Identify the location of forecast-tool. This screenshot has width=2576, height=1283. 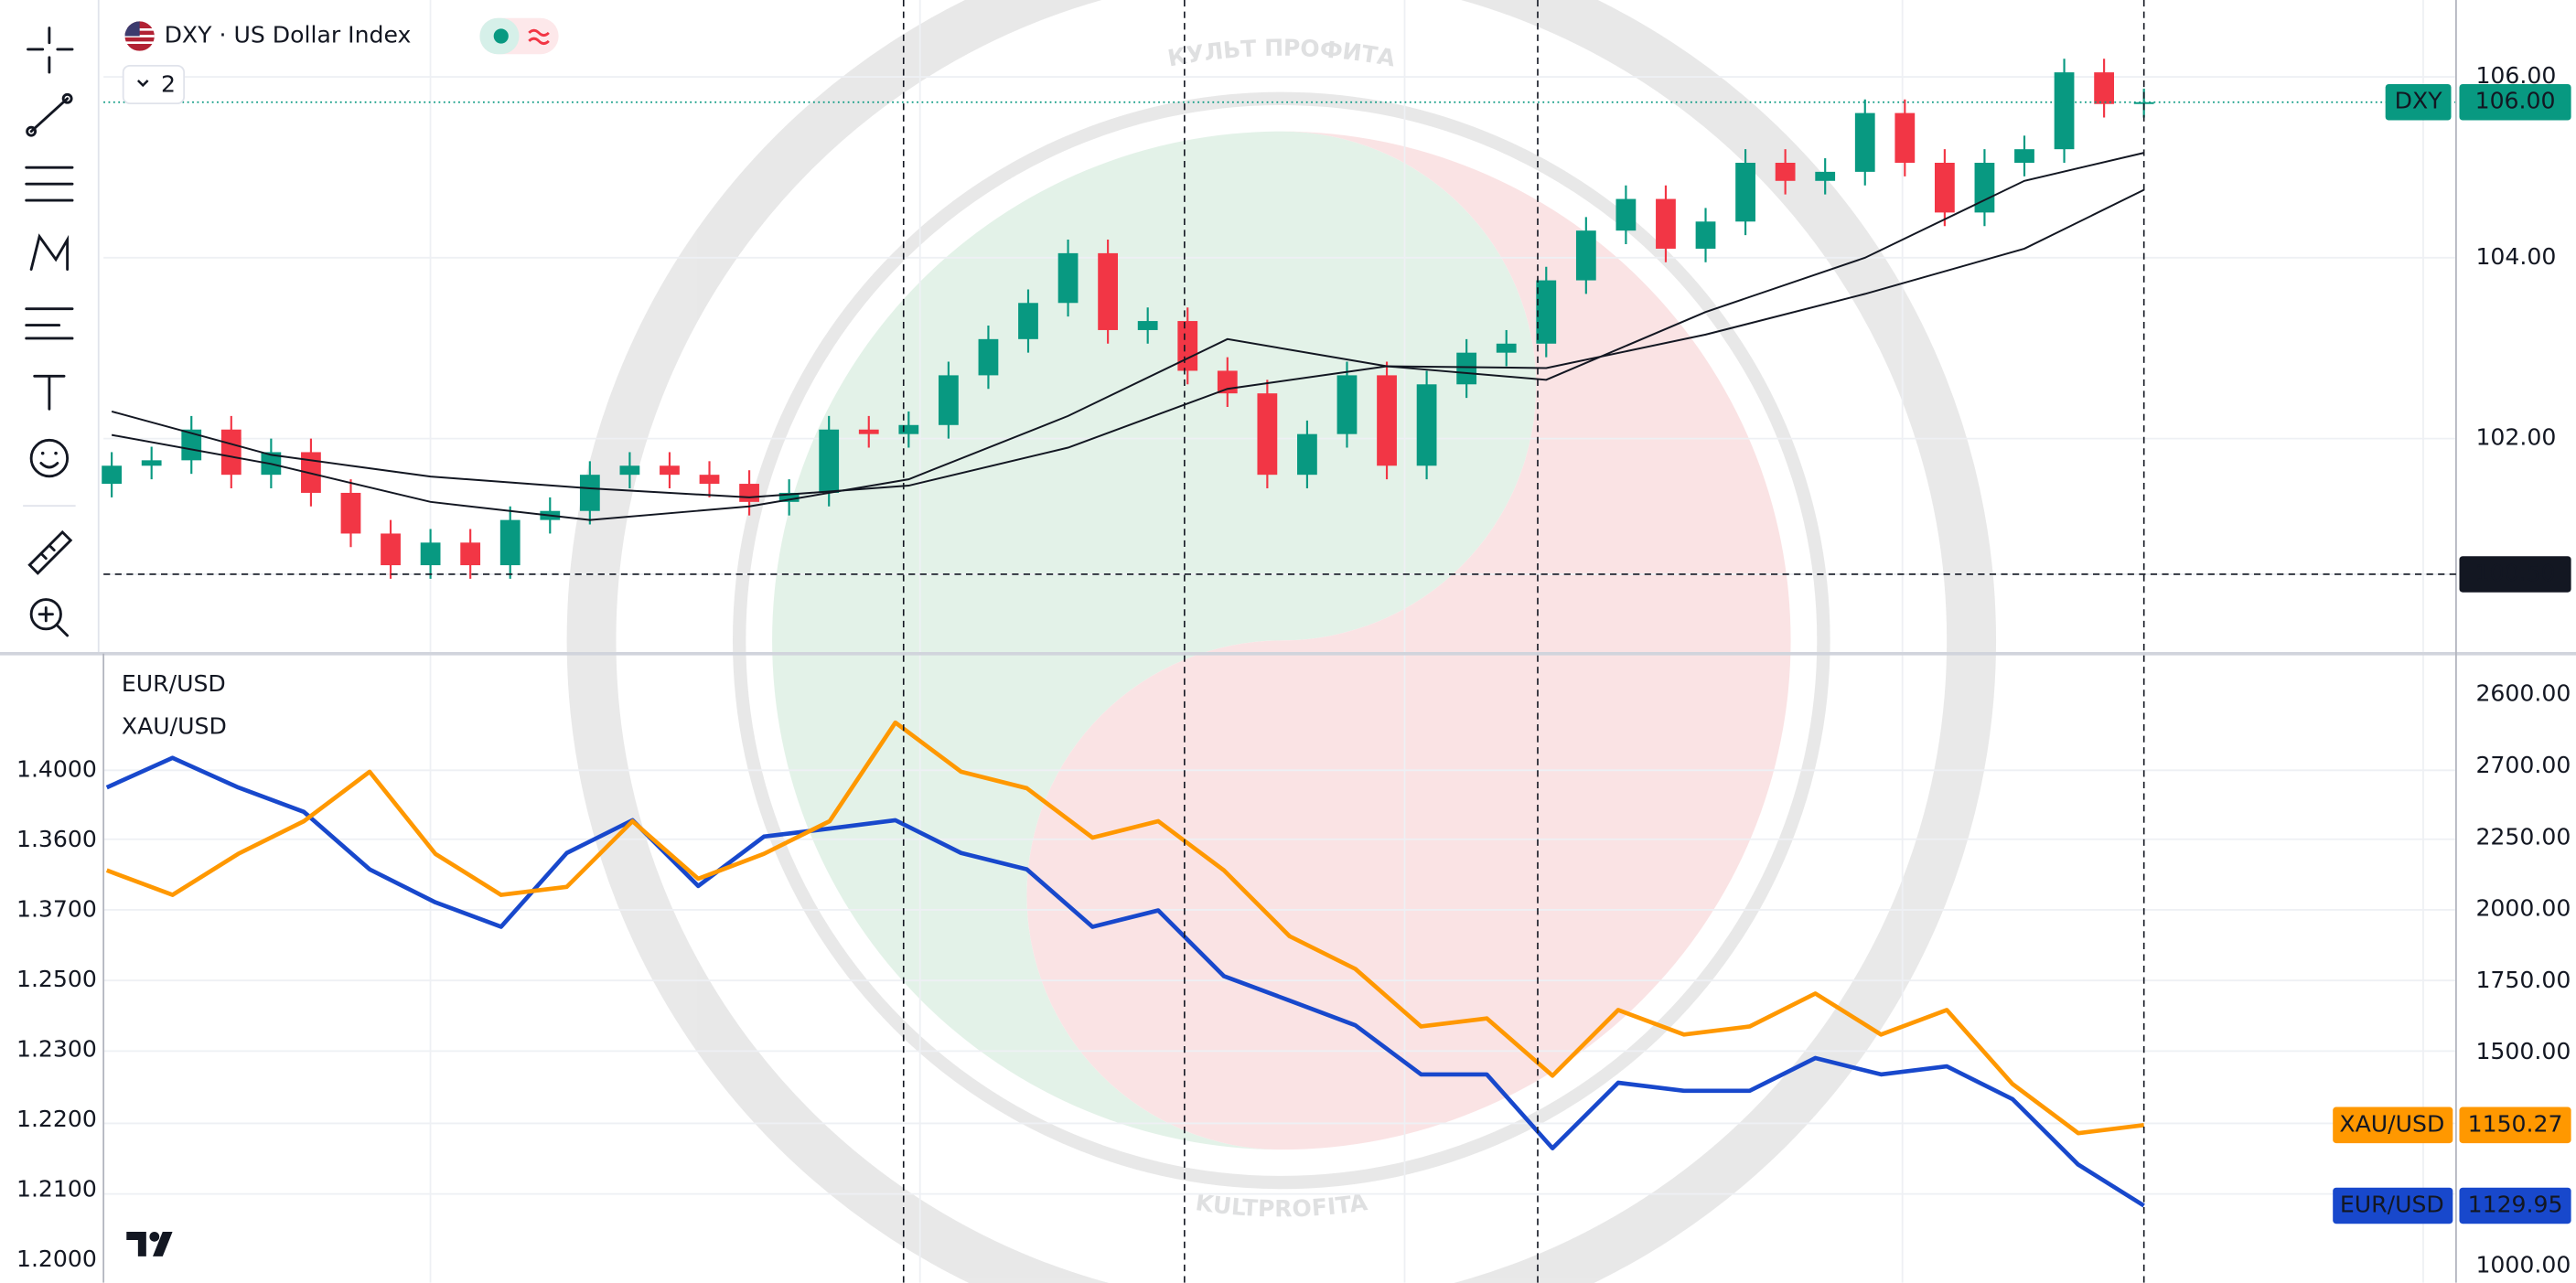
(49, 323).